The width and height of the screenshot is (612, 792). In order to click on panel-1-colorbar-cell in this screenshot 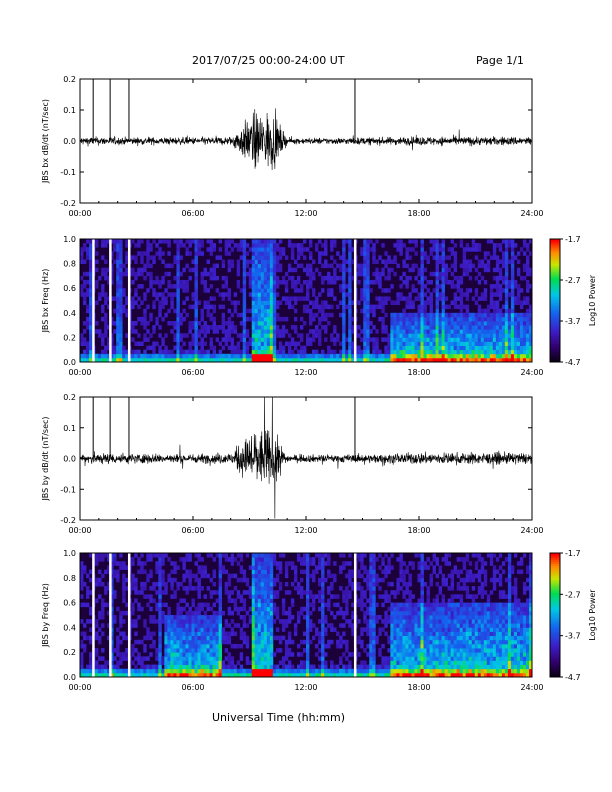, I will do `click(555, 353)`.